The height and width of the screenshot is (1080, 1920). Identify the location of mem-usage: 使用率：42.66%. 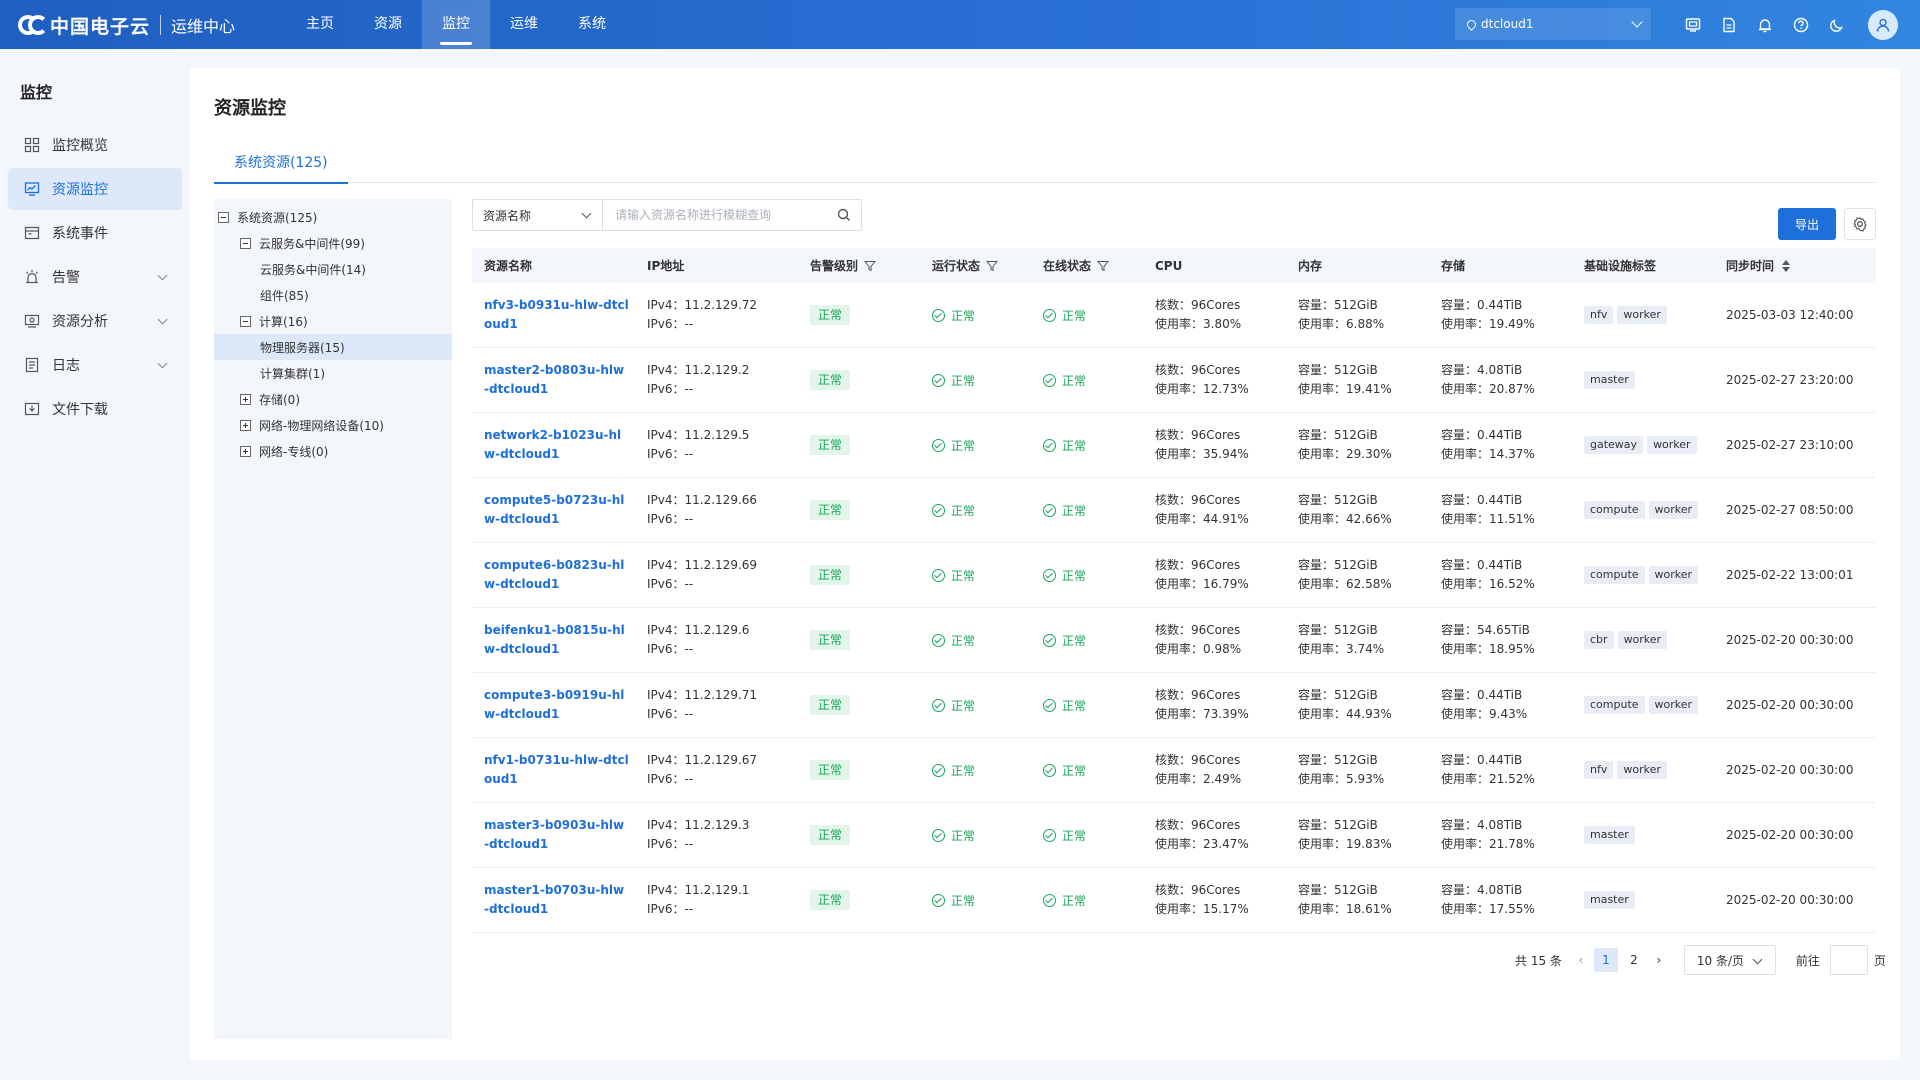
(1345, 519).